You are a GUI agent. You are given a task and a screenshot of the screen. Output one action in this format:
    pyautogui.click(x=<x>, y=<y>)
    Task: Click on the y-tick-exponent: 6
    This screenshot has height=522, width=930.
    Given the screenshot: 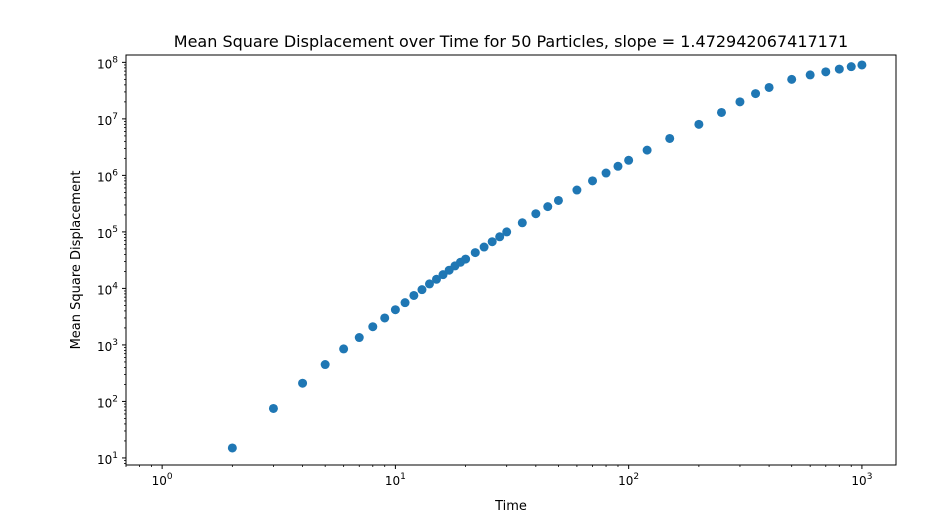 What is the action you would take?
    pyautogui.click(x=115, y=173)
    